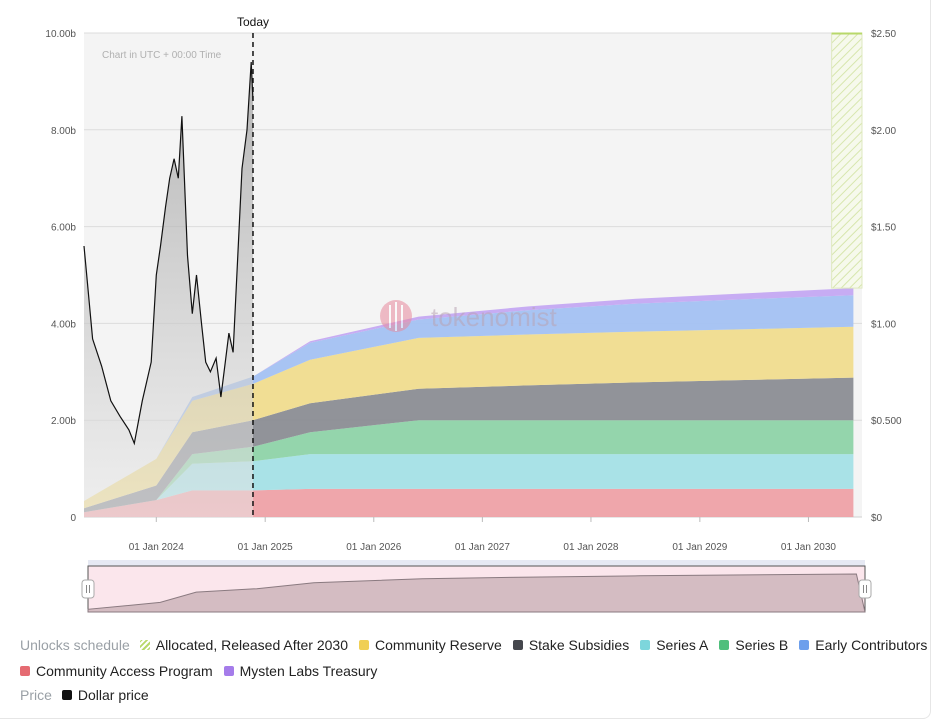  Describe the element at coordinates (36, 695) in the screenshot. I see `legend-heading-price: Price` at that location.